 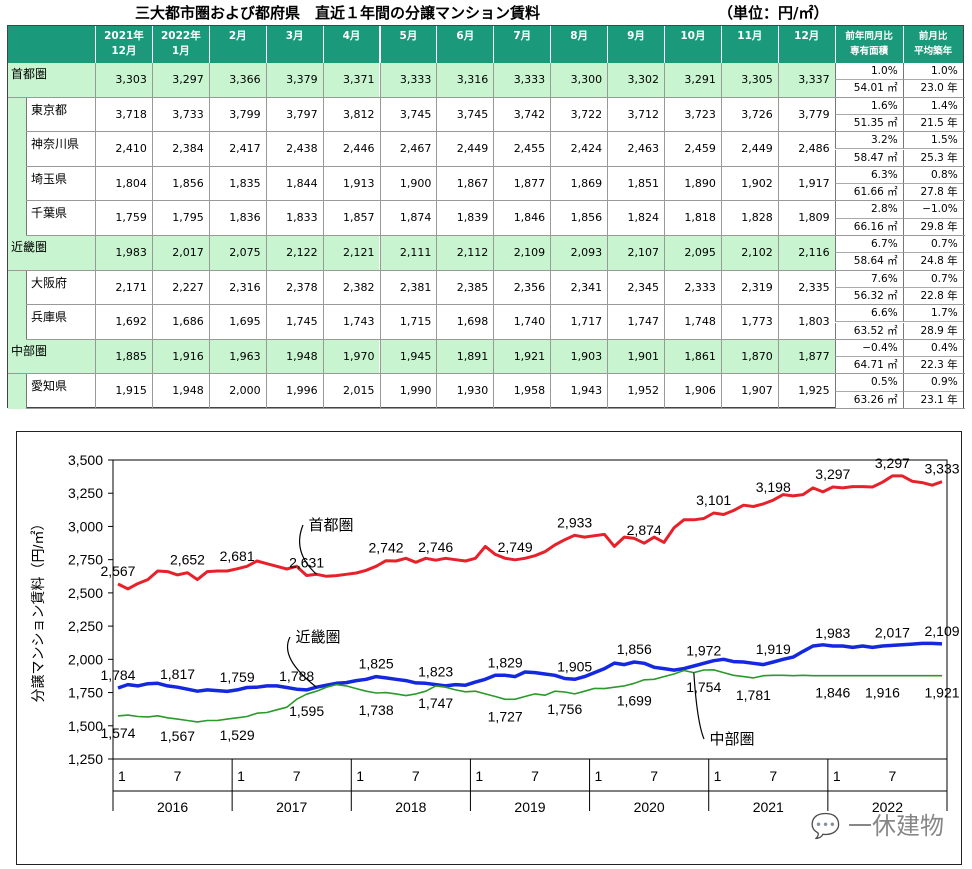 What do you see at coordinates (806, 115) in the screenshot?
I see `table-cell: 3,779` at bounding box center [806, 115].